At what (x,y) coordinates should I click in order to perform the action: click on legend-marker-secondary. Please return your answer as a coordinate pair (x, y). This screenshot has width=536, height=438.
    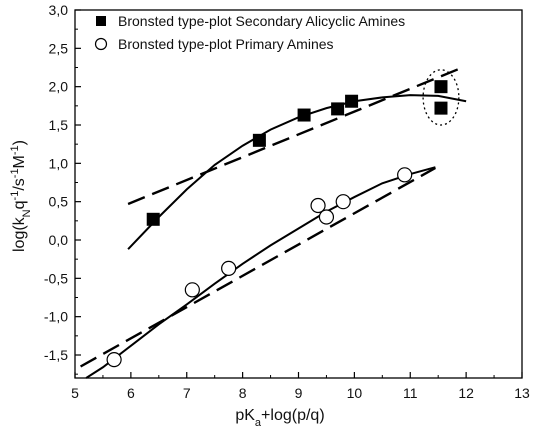
    Looking at the image, I should click on (101, 21).